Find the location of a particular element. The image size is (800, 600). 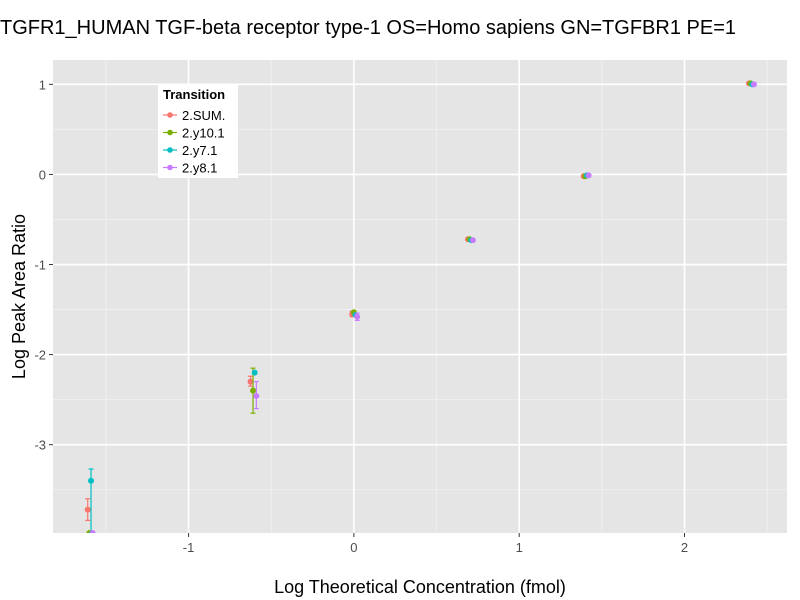

y-axis: -3 -2 -1 0 1 is located at coordinates (43, 265).